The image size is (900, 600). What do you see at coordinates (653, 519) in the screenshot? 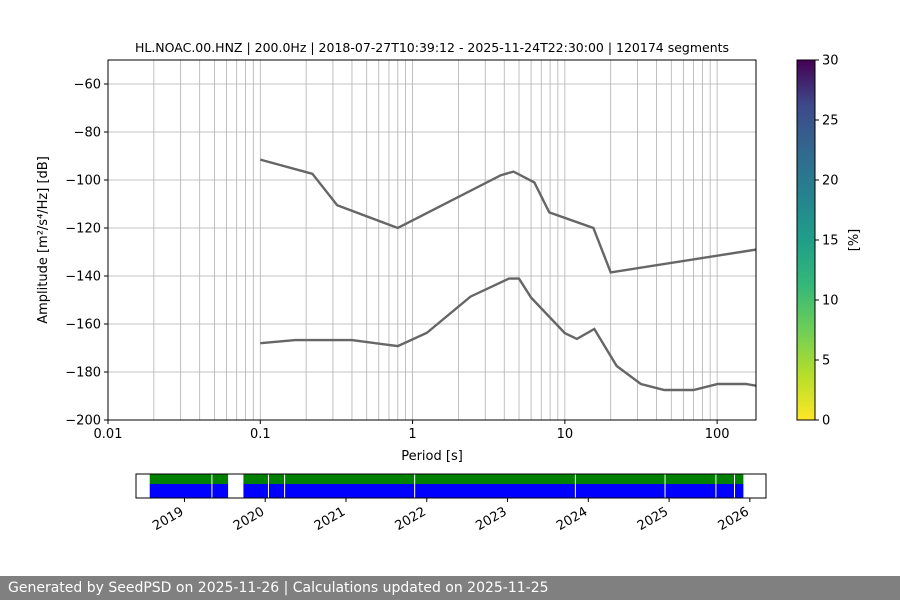
I see `timeline-tick-label: 2025` at bounding box center [653, 519].